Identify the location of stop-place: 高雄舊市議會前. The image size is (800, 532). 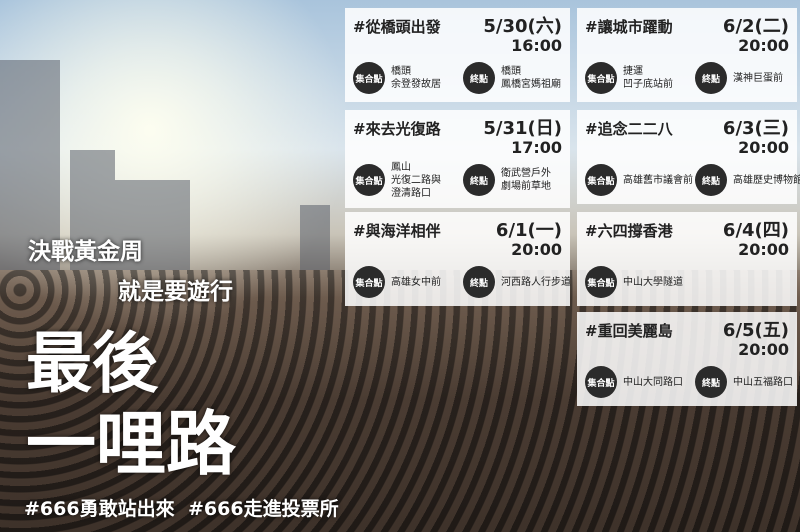
(658, 180).